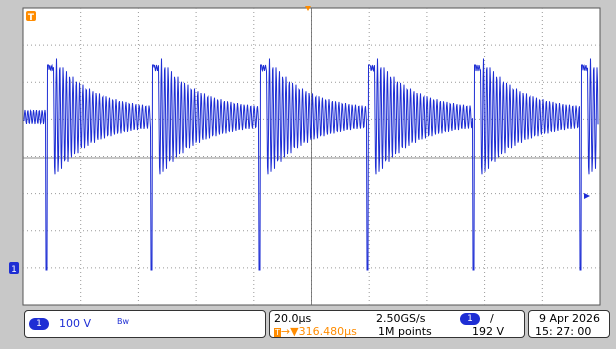 Image resolution: width=616 pixels, height=349 pixels. Describe the element at coordinates (14, 268) in the screenshot. I see `channel-1-ground-marker: 1` at that location.